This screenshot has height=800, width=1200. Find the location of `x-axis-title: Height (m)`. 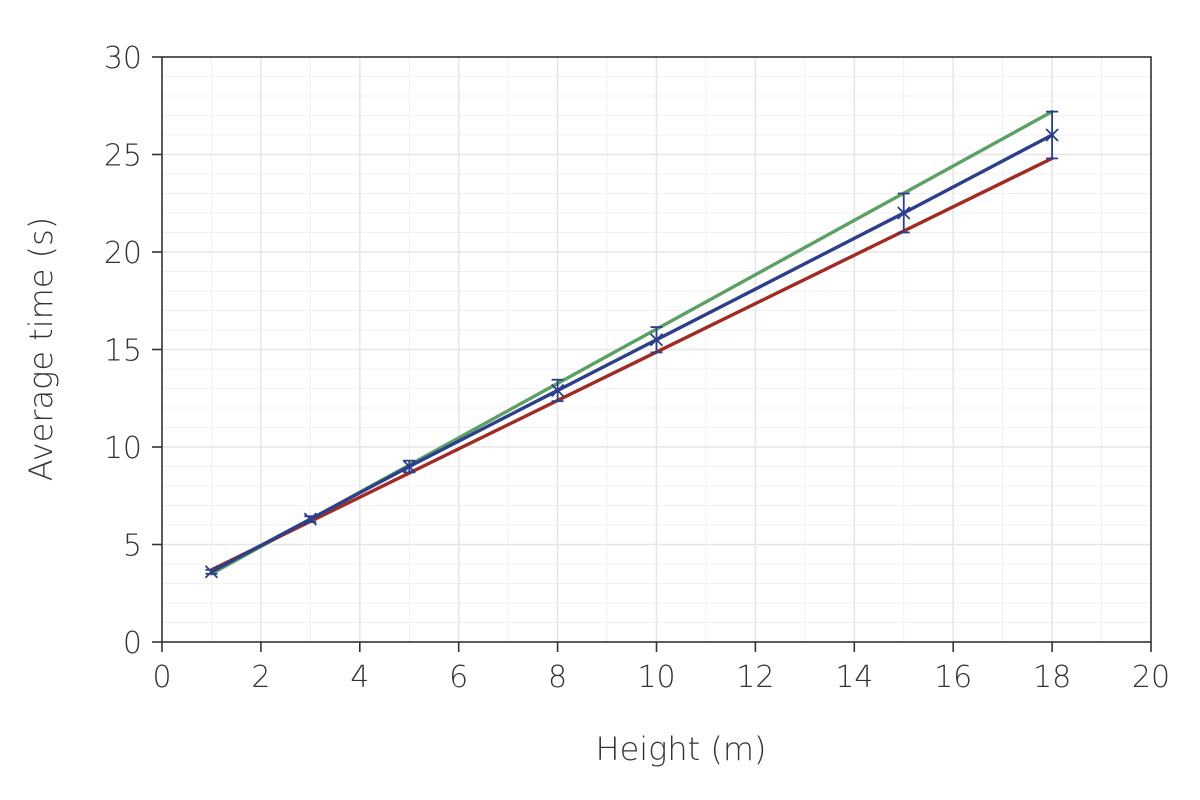

x-axis-title: Height (m) is located at coordinates (681, 749).